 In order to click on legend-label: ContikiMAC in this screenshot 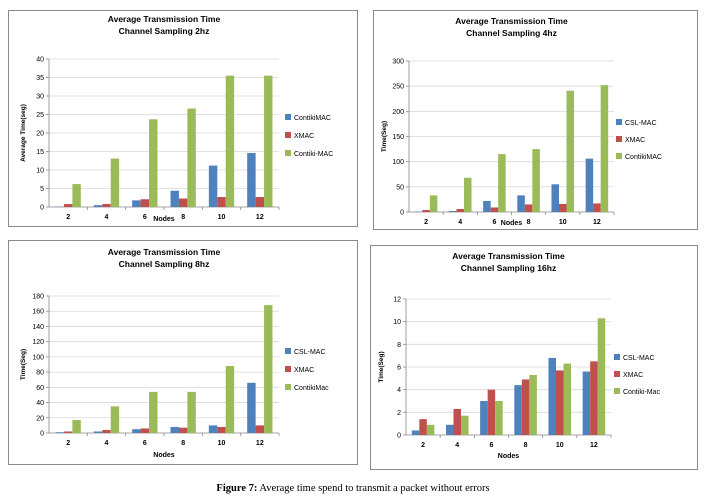, I will do `click(312, 118)`.